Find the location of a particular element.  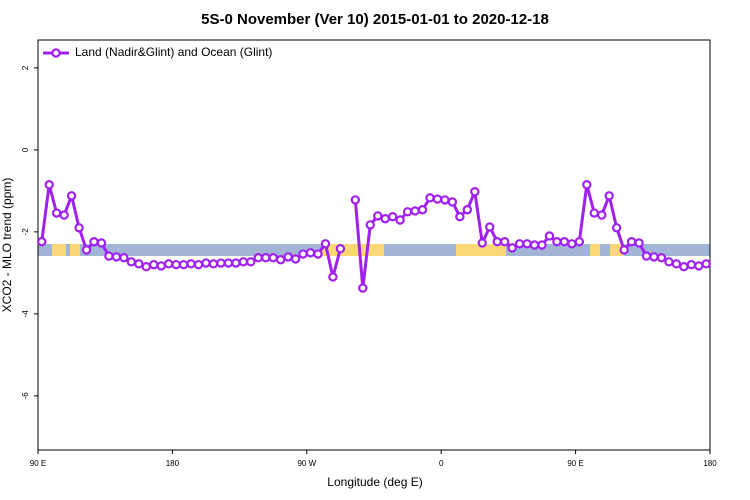

x-tick-label: 180 is located at coordinates (173, 463).